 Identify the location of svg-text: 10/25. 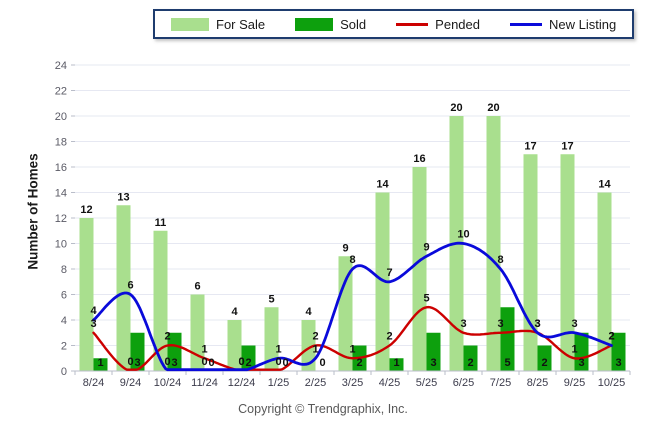
(612, 383).